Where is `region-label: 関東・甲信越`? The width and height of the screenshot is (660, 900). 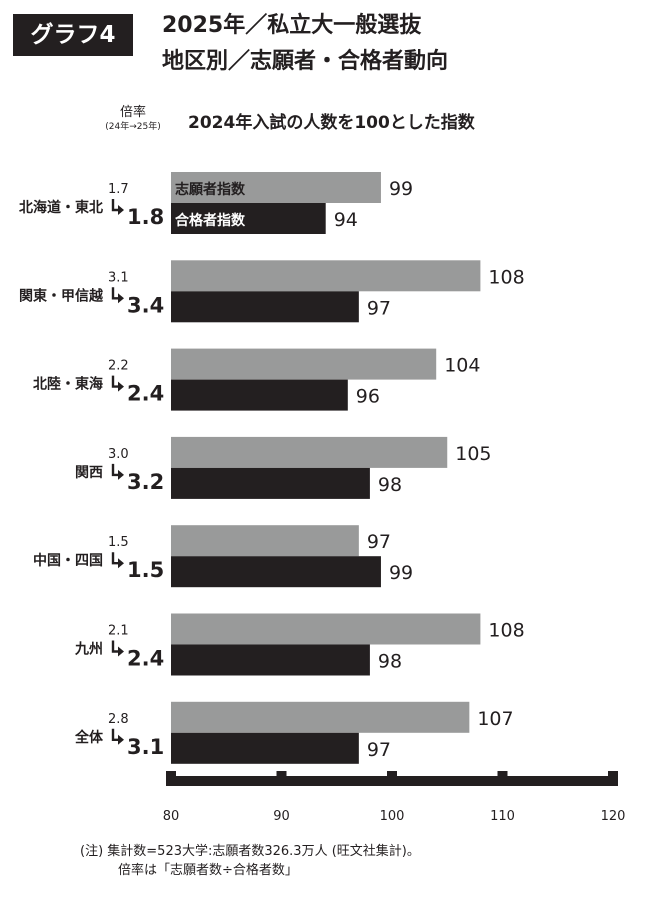 region-label: 関東・甲信越 is located at coordinates (61, 295).